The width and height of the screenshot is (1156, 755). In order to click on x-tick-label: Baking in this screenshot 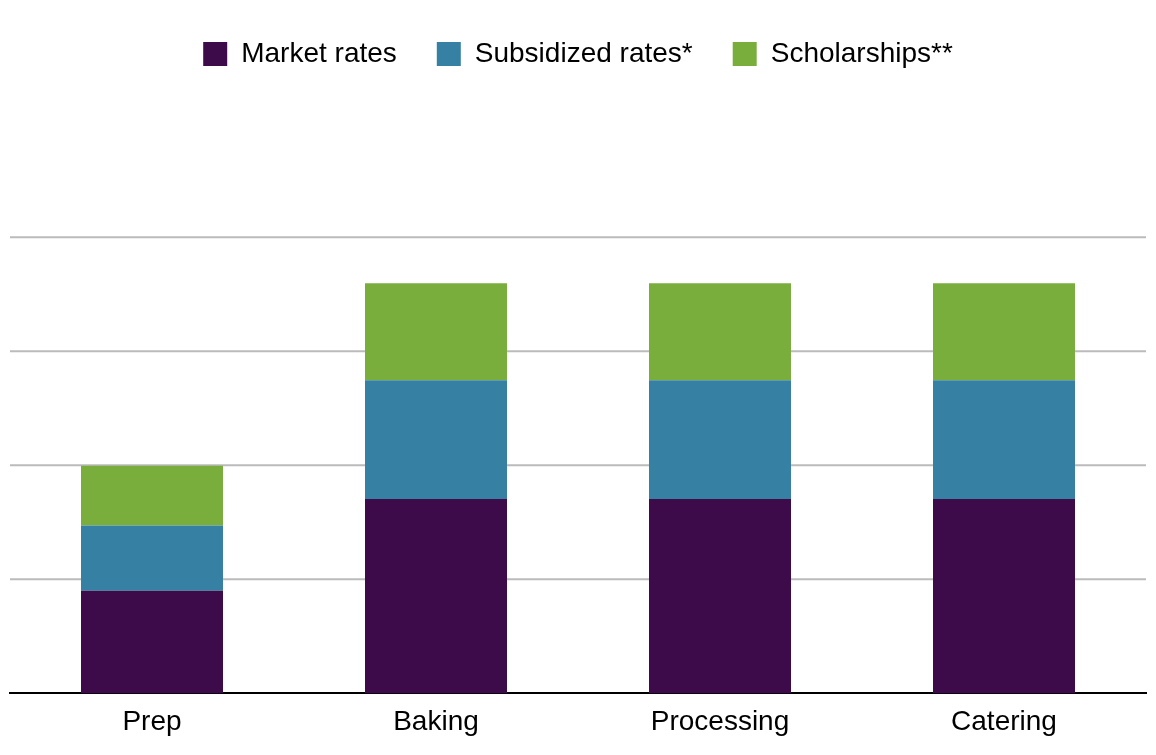, I will do `click(436, 720)`.